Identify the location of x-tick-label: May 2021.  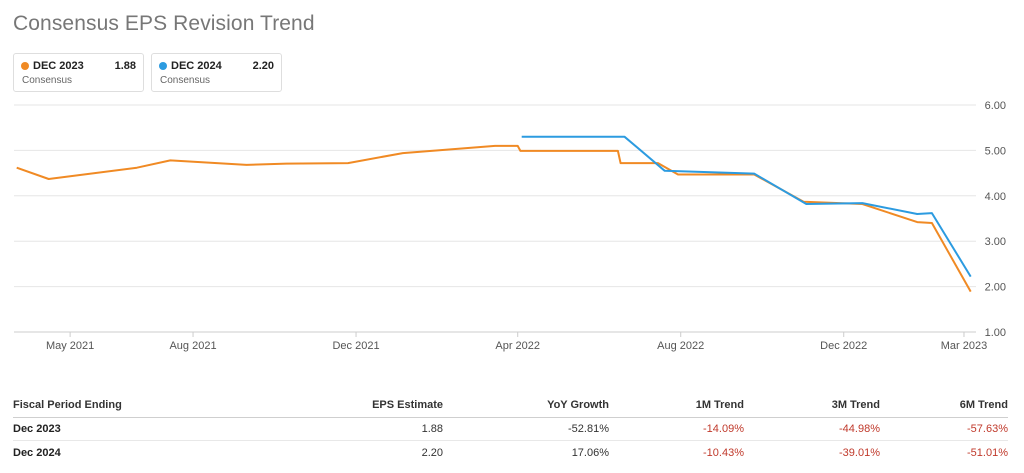
(70, 346).